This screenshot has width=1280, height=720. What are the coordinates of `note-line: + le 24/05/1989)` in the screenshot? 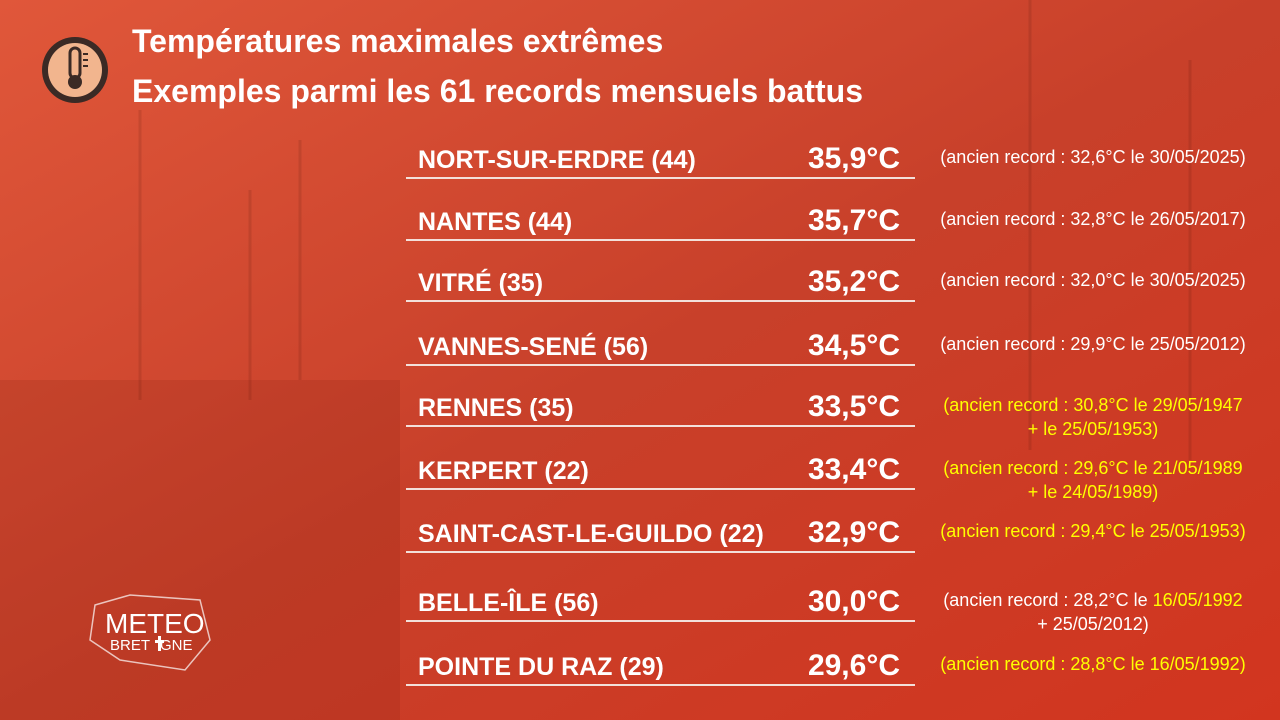 It's located at (1093, 492).